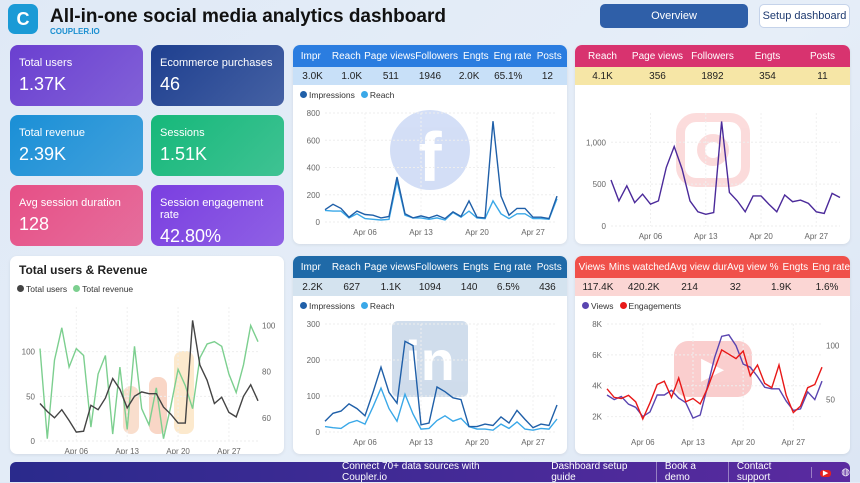  Describe the element at coordinates (43, 84) in the screenshot. I see `kpi-value: 1.37K` at that location.